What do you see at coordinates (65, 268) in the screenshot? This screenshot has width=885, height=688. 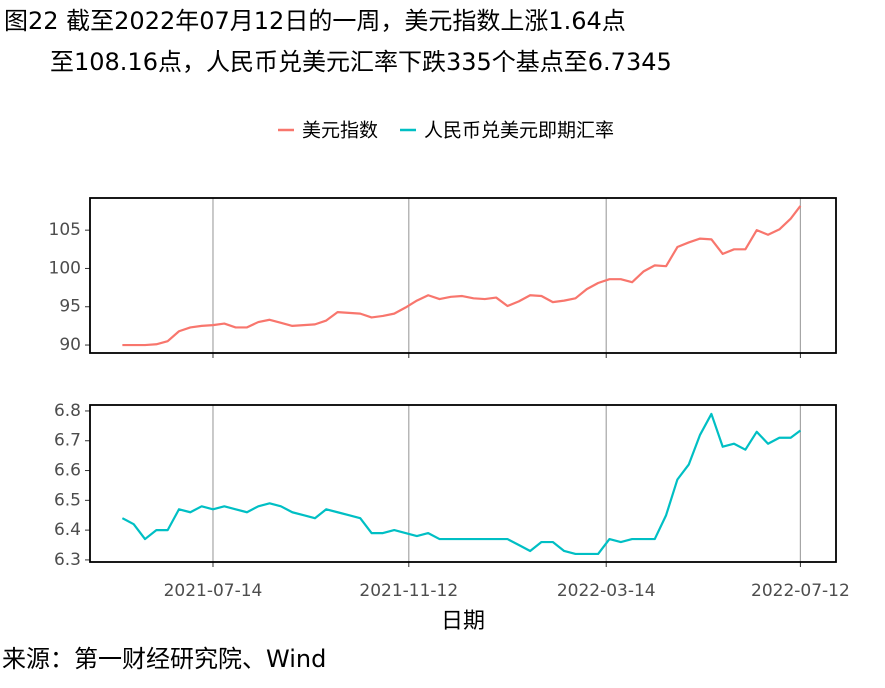 I see `y-tick-label: 100` at bounding box center [65, 268].